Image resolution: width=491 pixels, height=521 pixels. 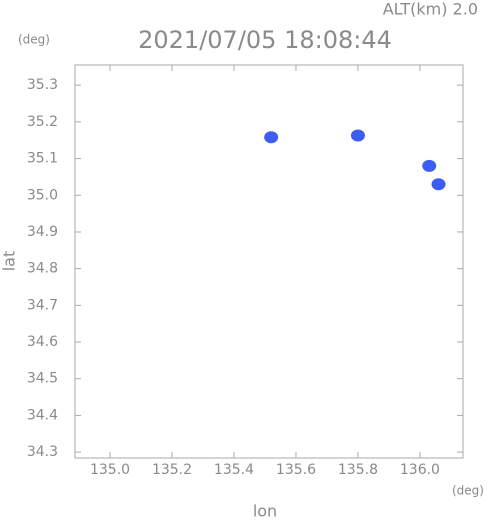 What do you see at coordinates (42, 305) in the screenshot?
I see `y-tick-label: 34.7` at bounding box center [42, 305].